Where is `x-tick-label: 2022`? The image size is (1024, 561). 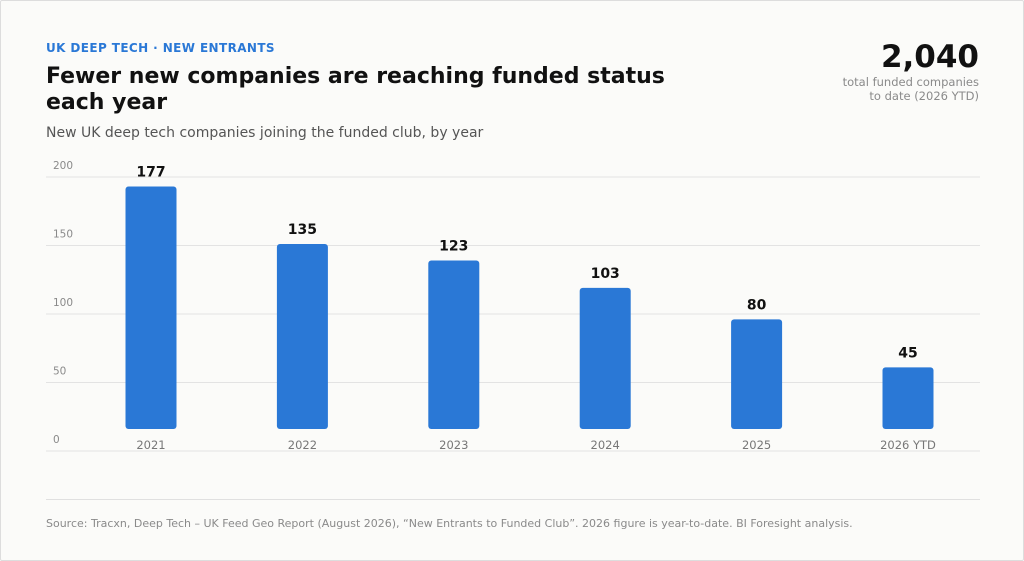
x-tick-label: 2022 is located at coordinates (302, 445).